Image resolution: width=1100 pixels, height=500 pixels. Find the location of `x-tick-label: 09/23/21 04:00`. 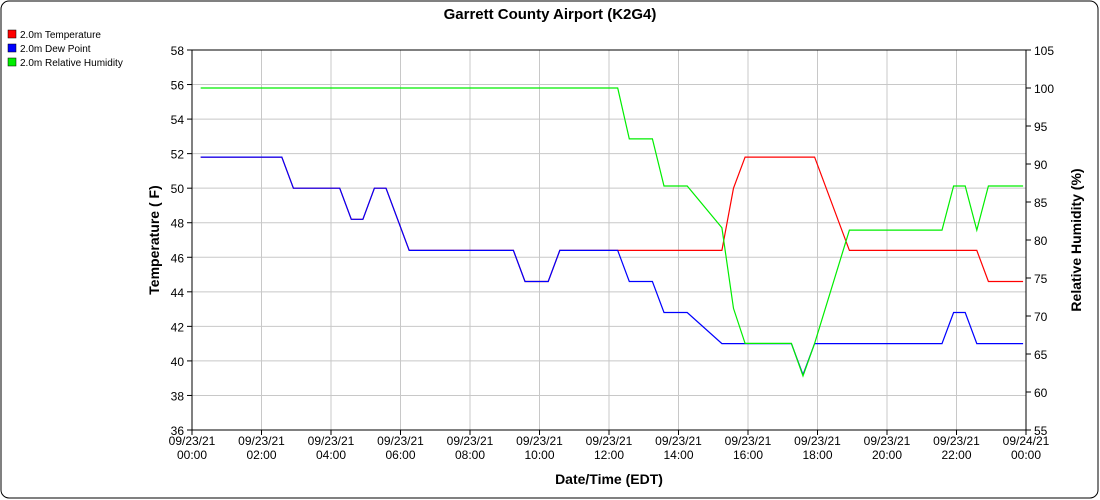

x-tick-label: 09/23/21 04:00 is located at coordinates (331, 448).